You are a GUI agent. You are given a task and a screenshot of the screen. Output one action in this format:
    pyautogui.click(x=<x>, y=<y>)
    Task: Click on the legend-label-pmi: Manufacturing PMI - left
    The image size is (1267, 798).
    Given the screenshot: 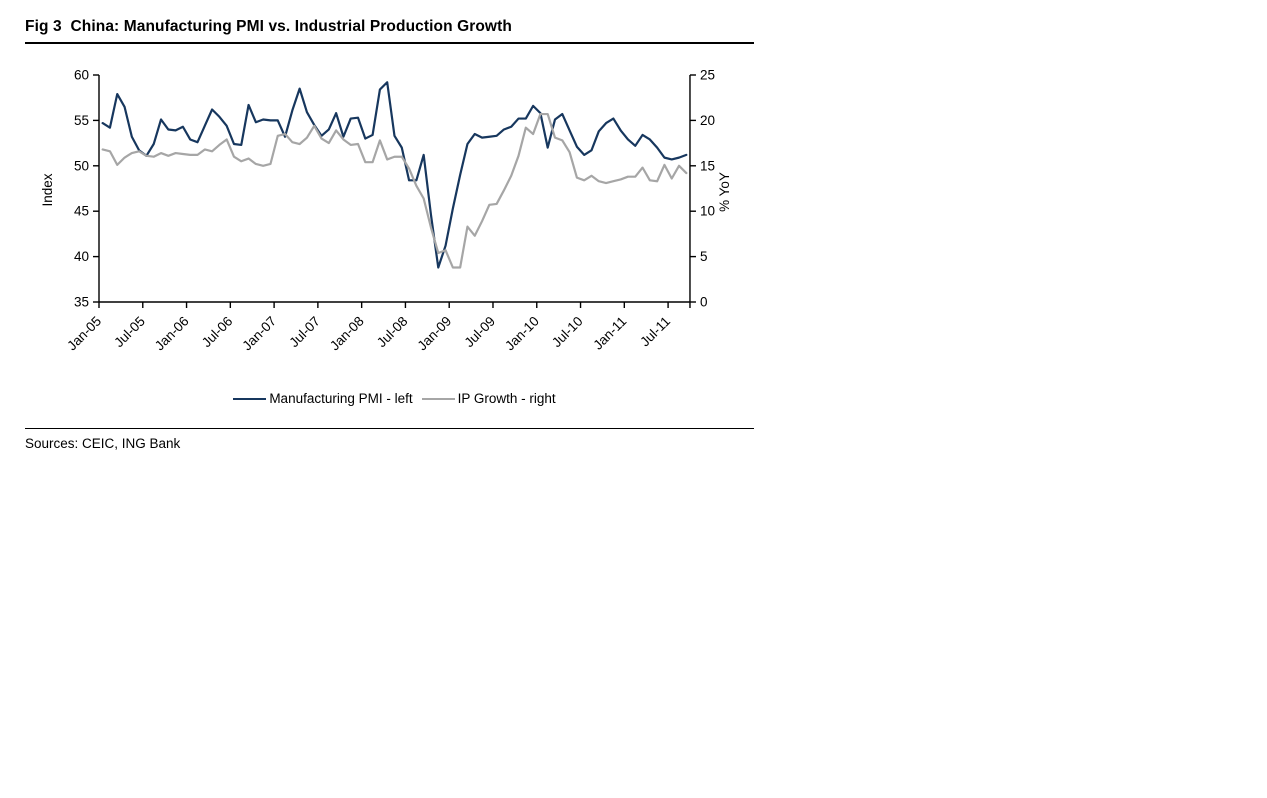 What is the action you would take?
    pyautogui.click(x=341, y=398)
    